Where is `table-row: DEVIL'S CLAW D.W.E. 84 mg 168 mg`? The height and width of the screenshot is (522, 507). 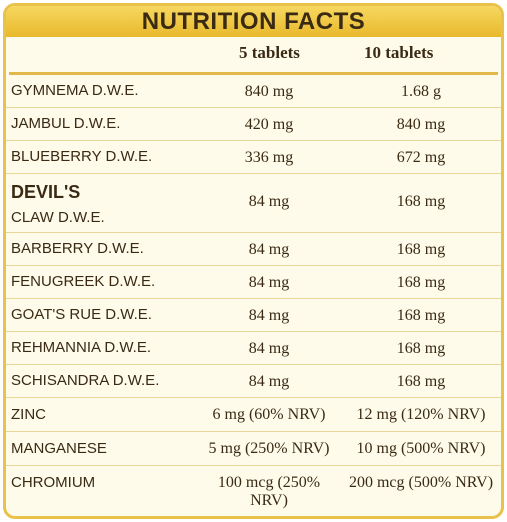 table-row: DEVIL'S CLAW D.W.E. 84 mg 168 mg is located at coordinates (253, 203).